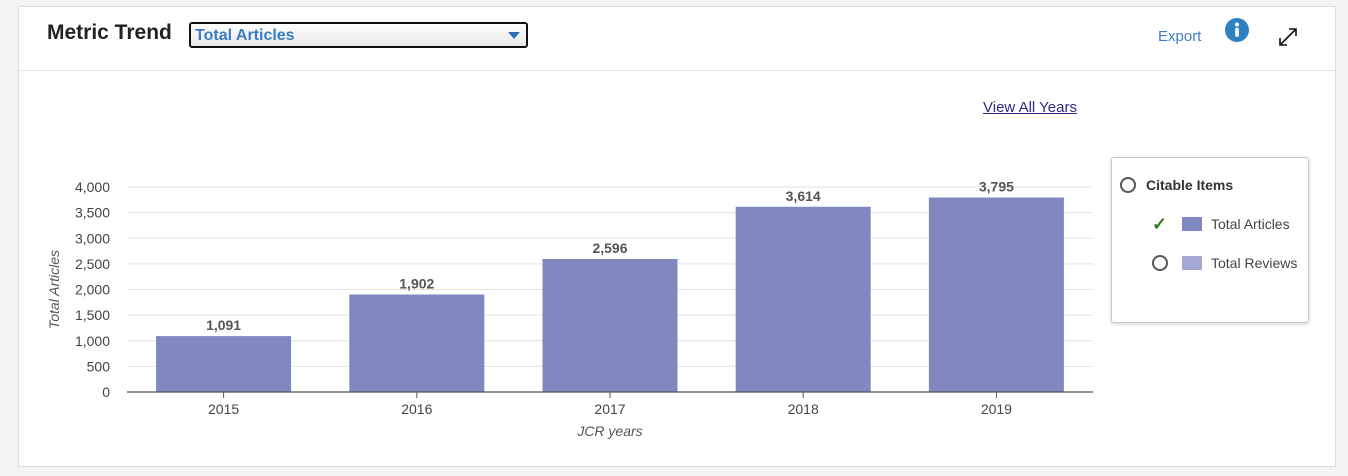 Image resolution: width=1348 pixels, height=476 pixels. Describe the element at coordinates (92, 341) in the screenshot. I see `y-tick-label: 1,000` at that location.